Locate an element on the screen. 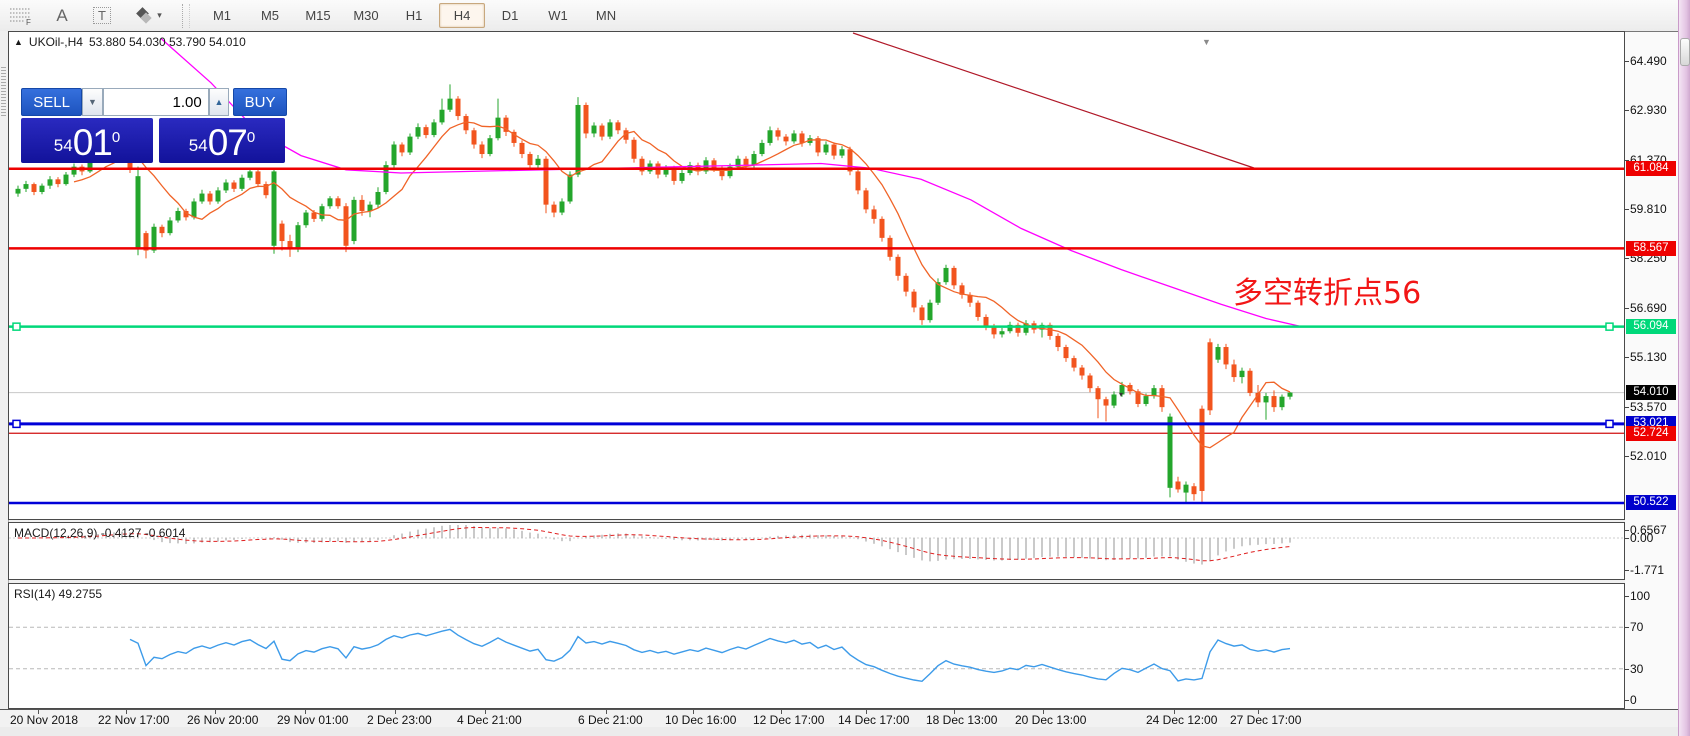 Image resolution: width=1690 pixels, height=736 pixels. buy-button: BUY is located at coordinates (260, 102).